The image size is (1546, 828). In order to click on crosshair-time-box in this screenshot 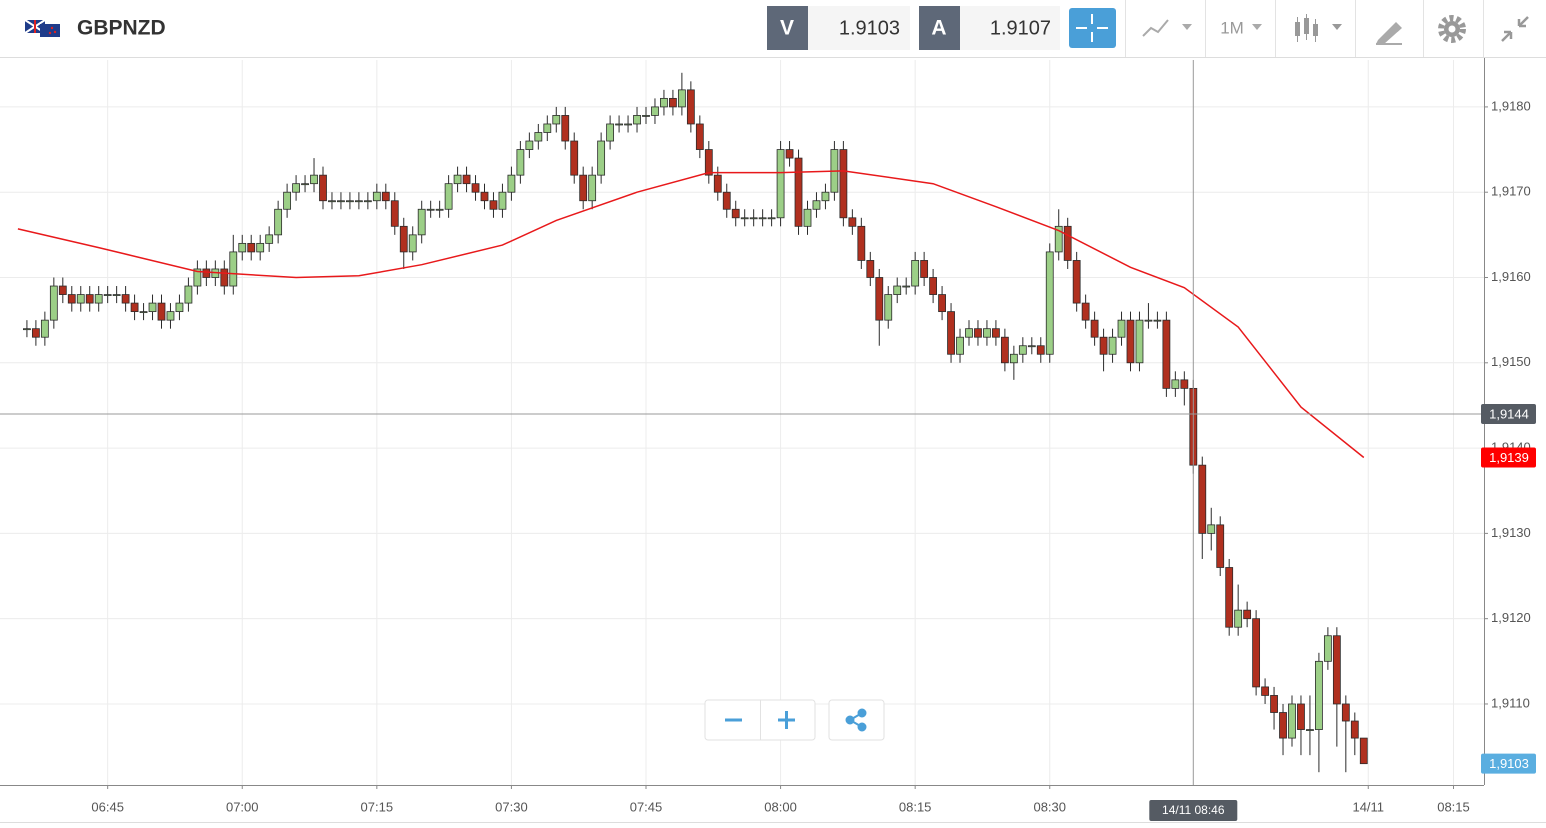, I will do `click(1193, 810)`.